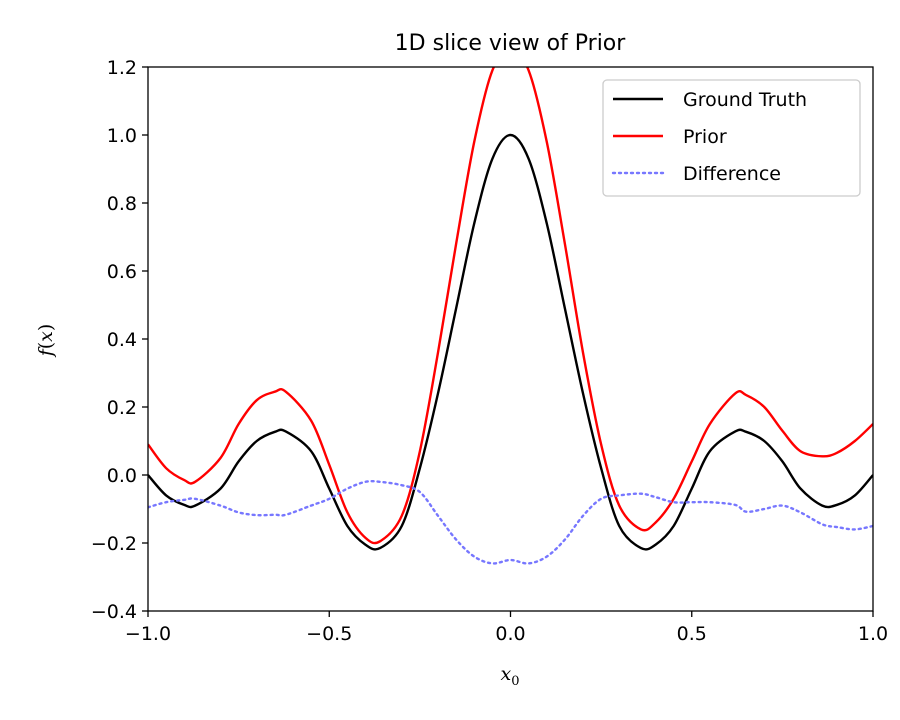  Describe the element at coordinates (122, 340) in the screenshot. I see `y-tick-label: 0.4` at that location.